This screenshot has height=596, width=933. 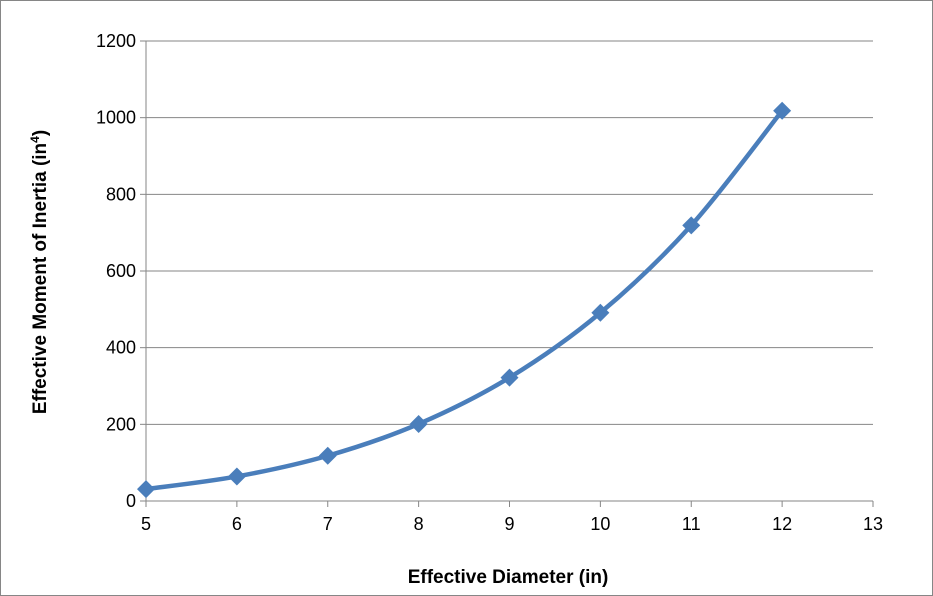 I want to click on x-tick-label: 13, so click(x=873, y=524).